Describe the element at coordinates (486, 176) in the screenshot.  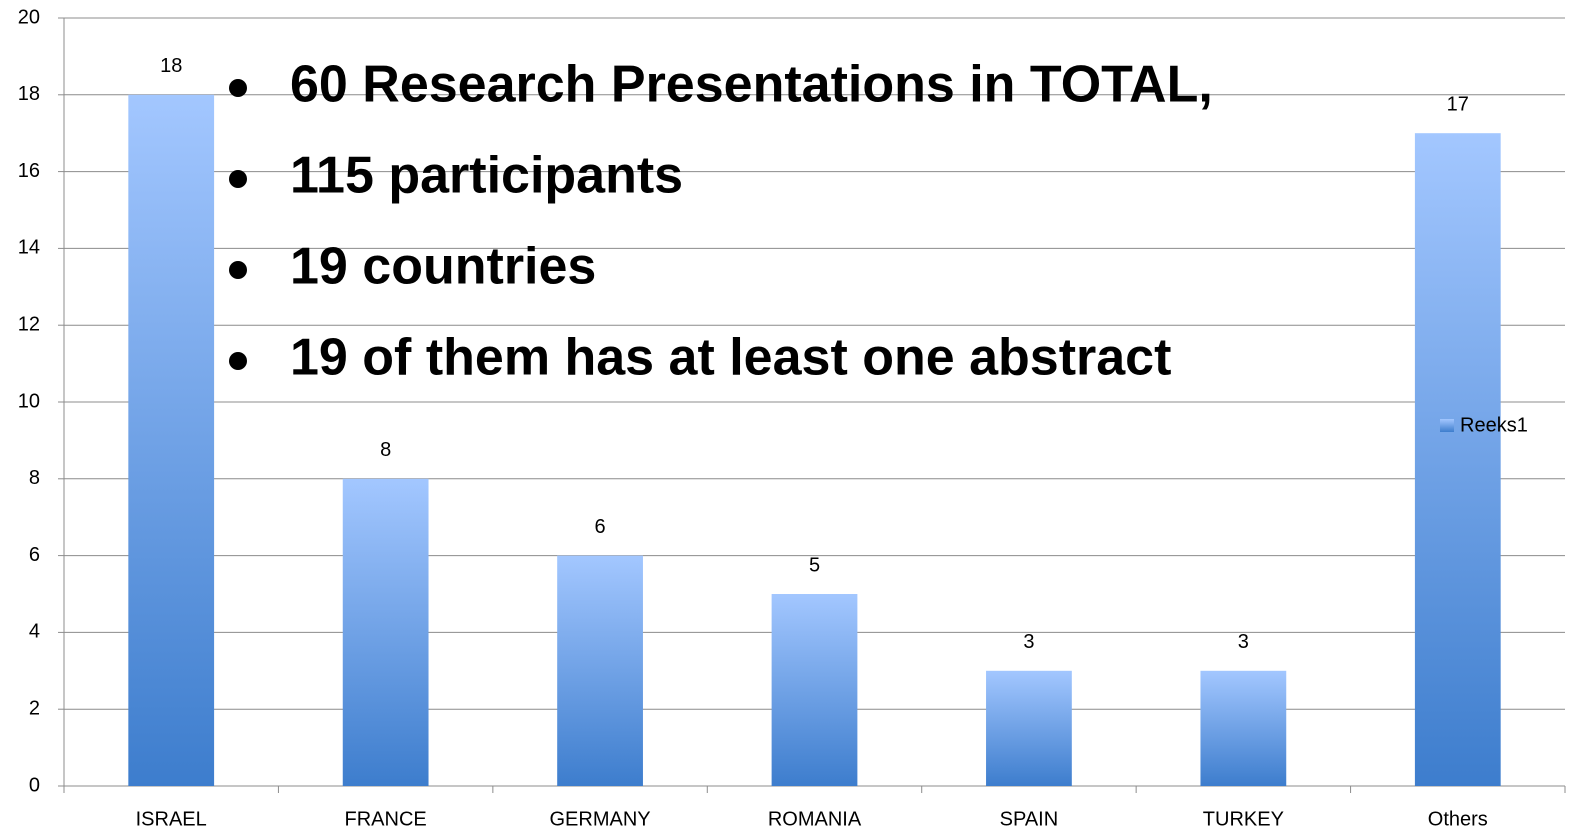
I see `annotation: 115 participants` at that location.